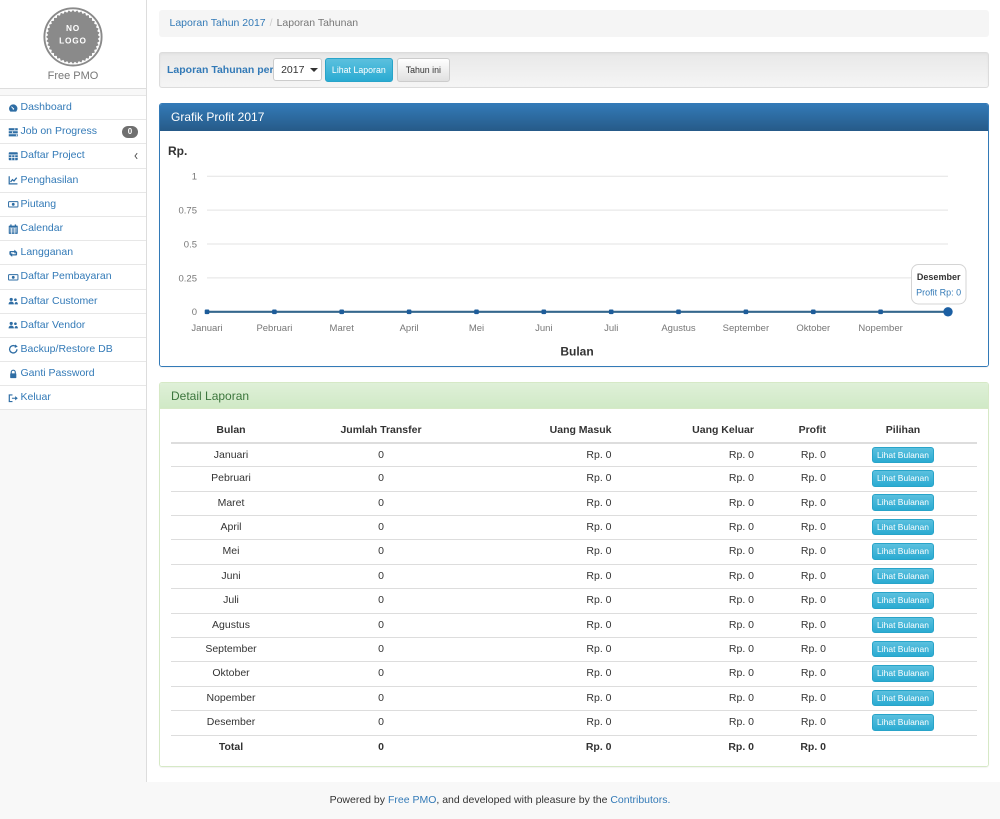 This screenshot has height=819, width=1000. What do you see at coordinates (746, 328) in the screenshot?
I see `svg-text: September` at bounding box center [746, 328].